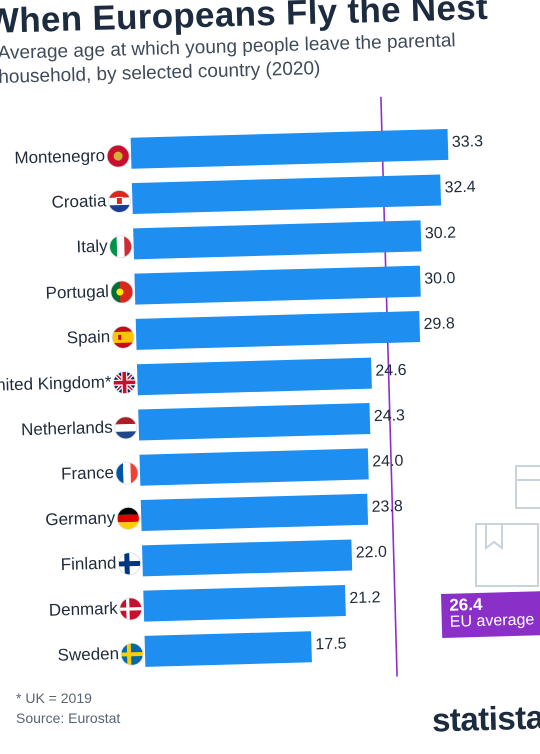 The image size is (540, 754). I want to click on category-label: Finland, so click(88, 564).